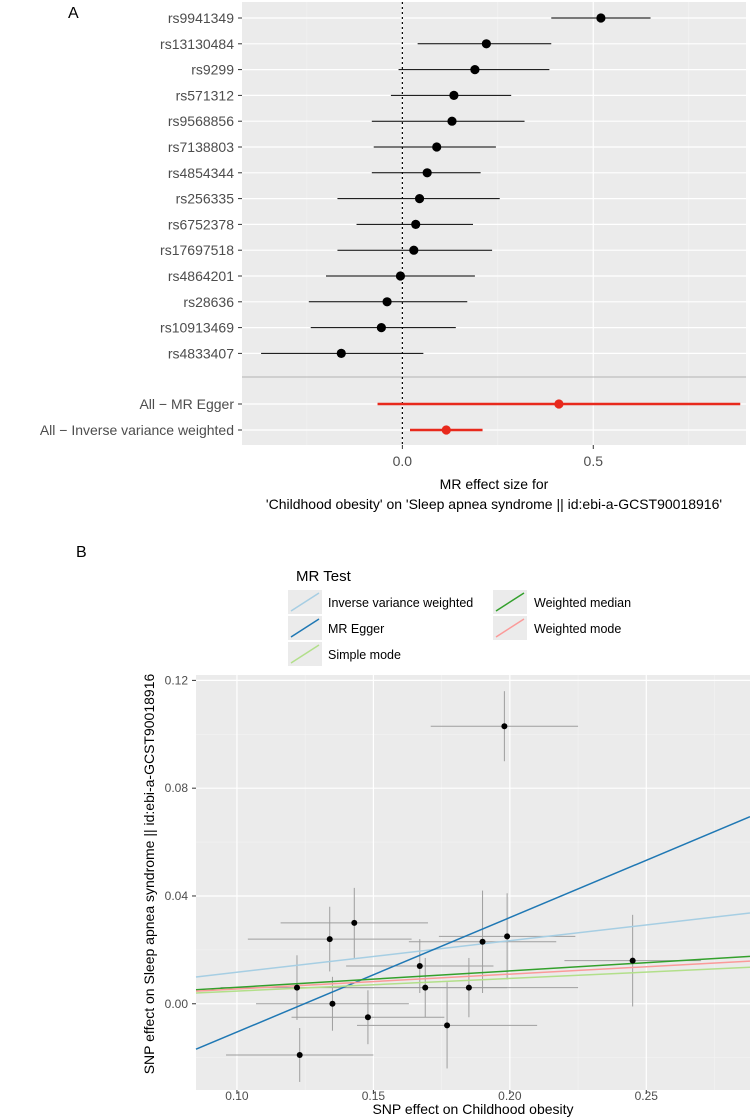  I want to click on snp-label: rs7138803, so click(201, 147).